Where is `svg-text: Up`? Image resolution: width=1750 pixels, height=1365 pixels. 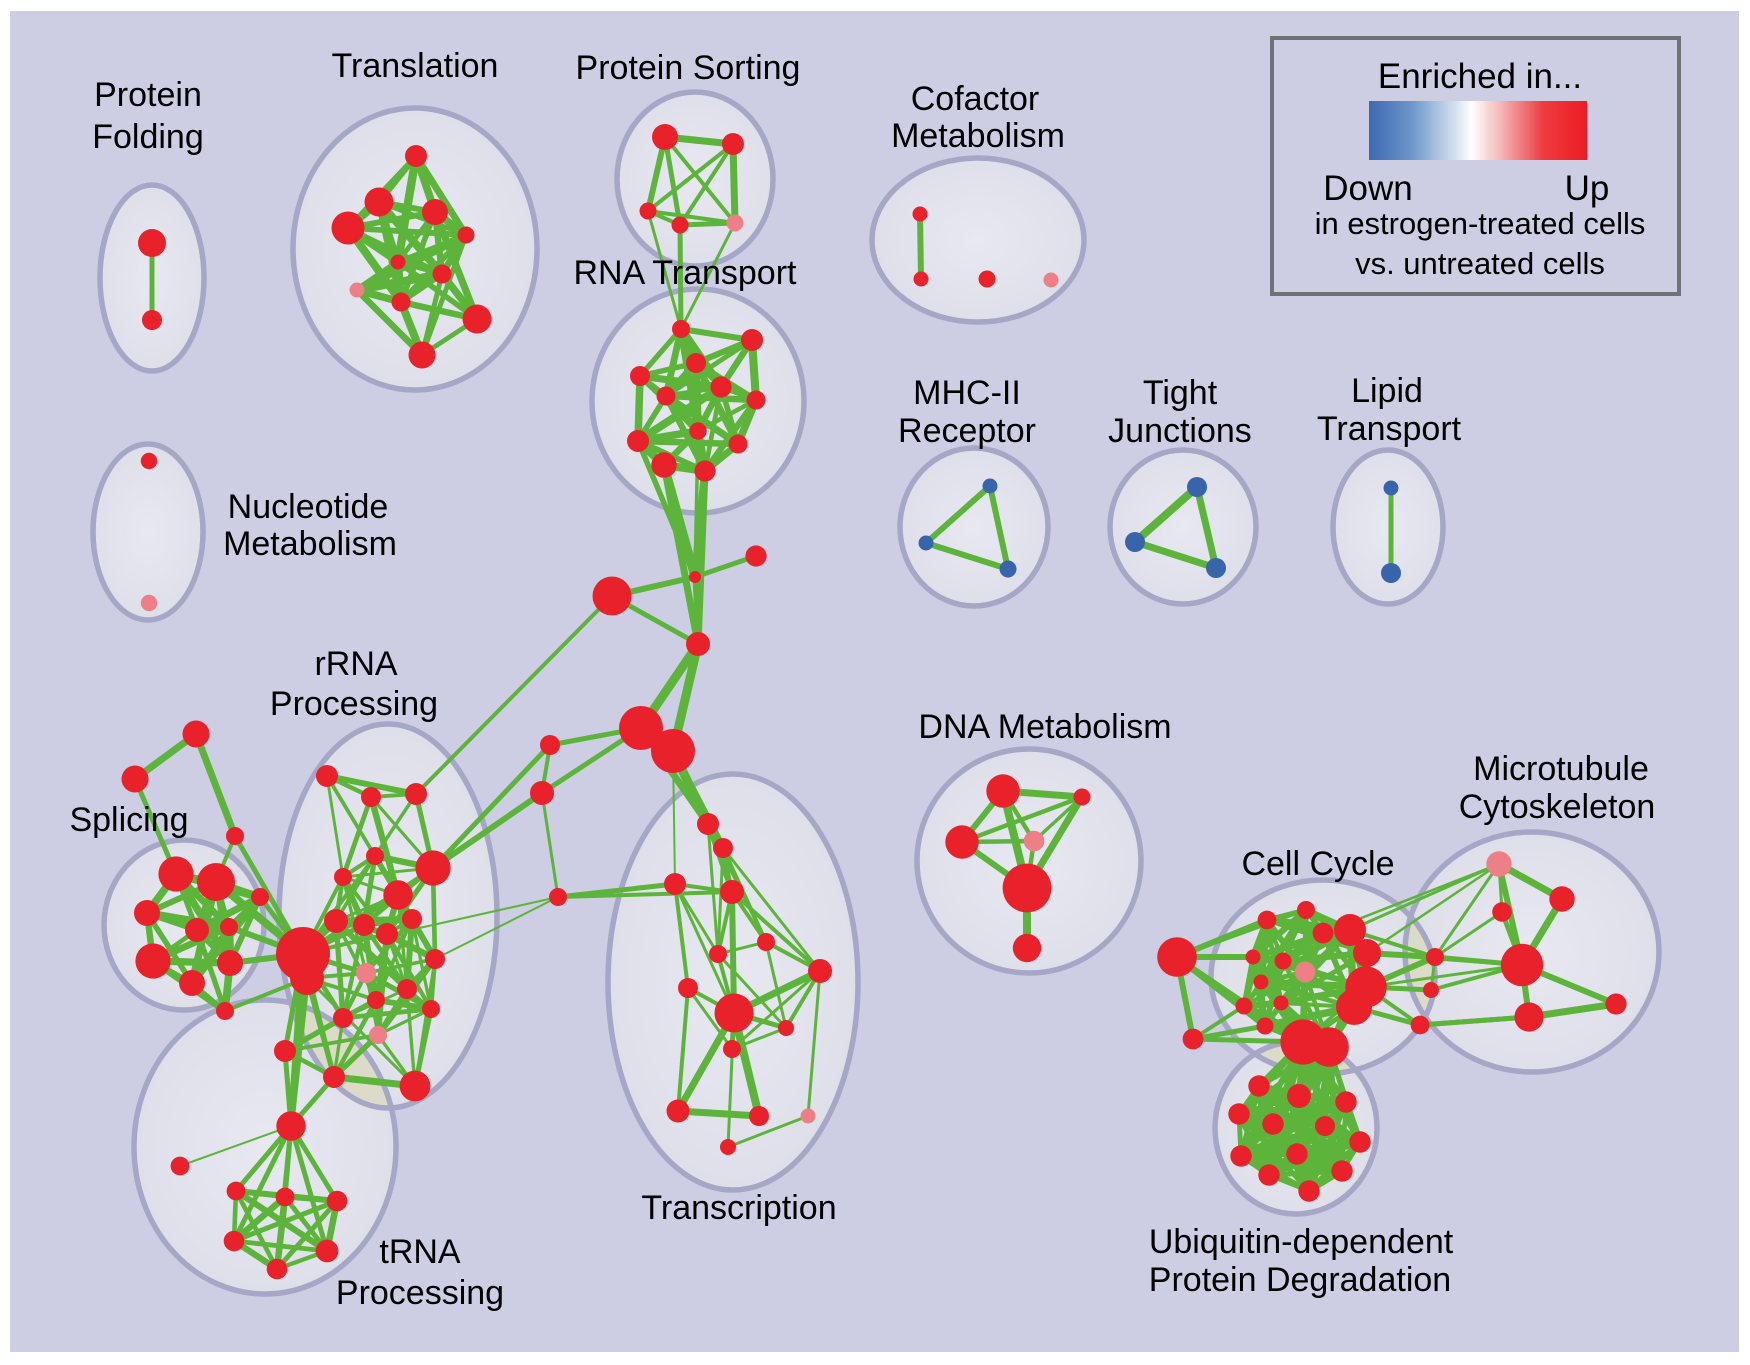
svg-text: Up is located at coordinates (1587, 188).